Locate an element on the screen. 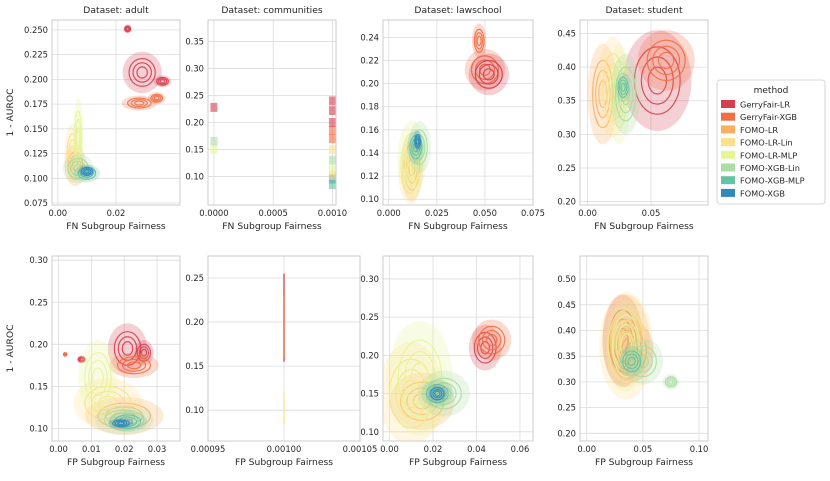 The width and height of the screenshot is (830, 481). y-tick-label: 0.15 is located at coordinates (194, 366).